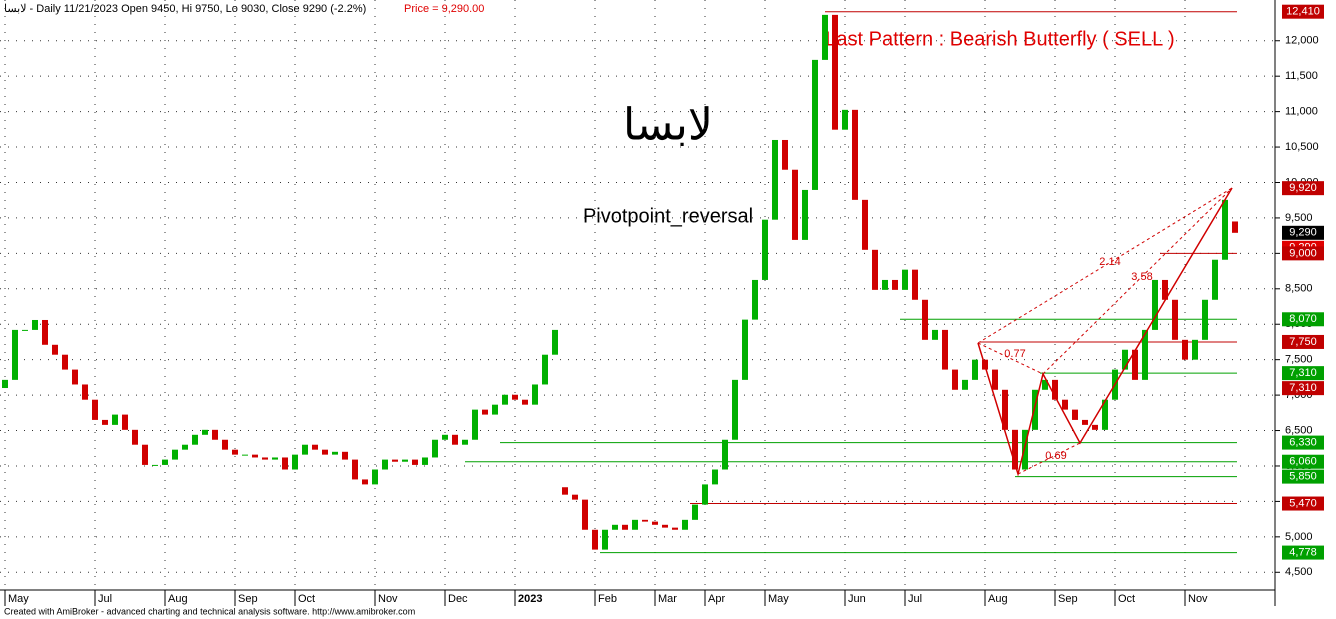 The width and height of the screenshot is (1336, 619). What do you see at coordinates (716, 599) in the screenshot?
I see `x-tick-label: Apr` at bounding box center [716, 599].